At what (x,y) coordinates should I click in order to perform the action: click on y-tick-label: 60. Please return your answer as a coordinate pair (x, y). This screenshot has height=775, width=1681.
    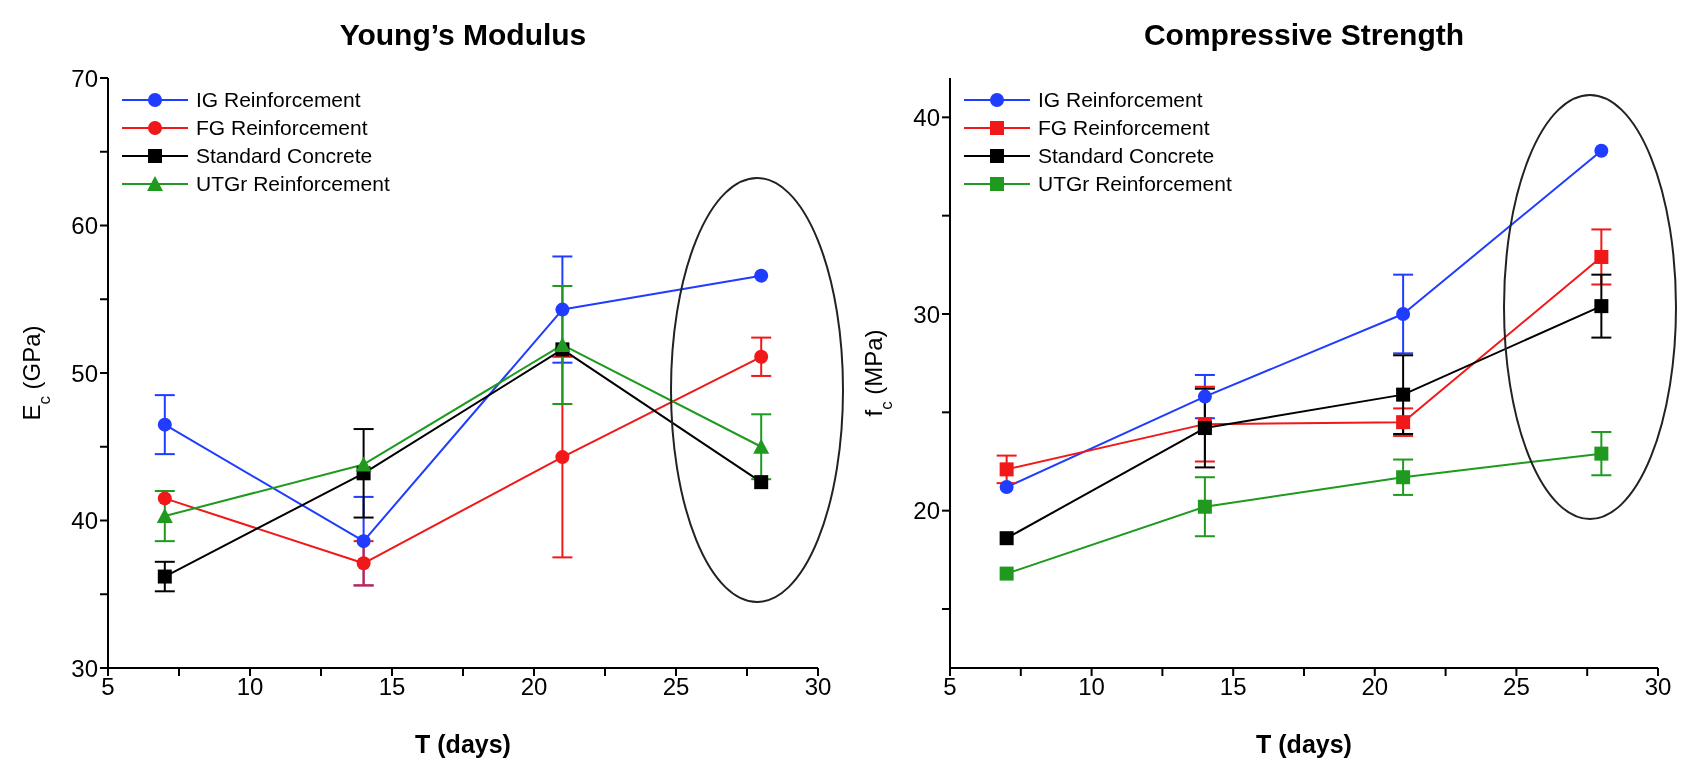
    Looking at the image, I should click on (84, 226).